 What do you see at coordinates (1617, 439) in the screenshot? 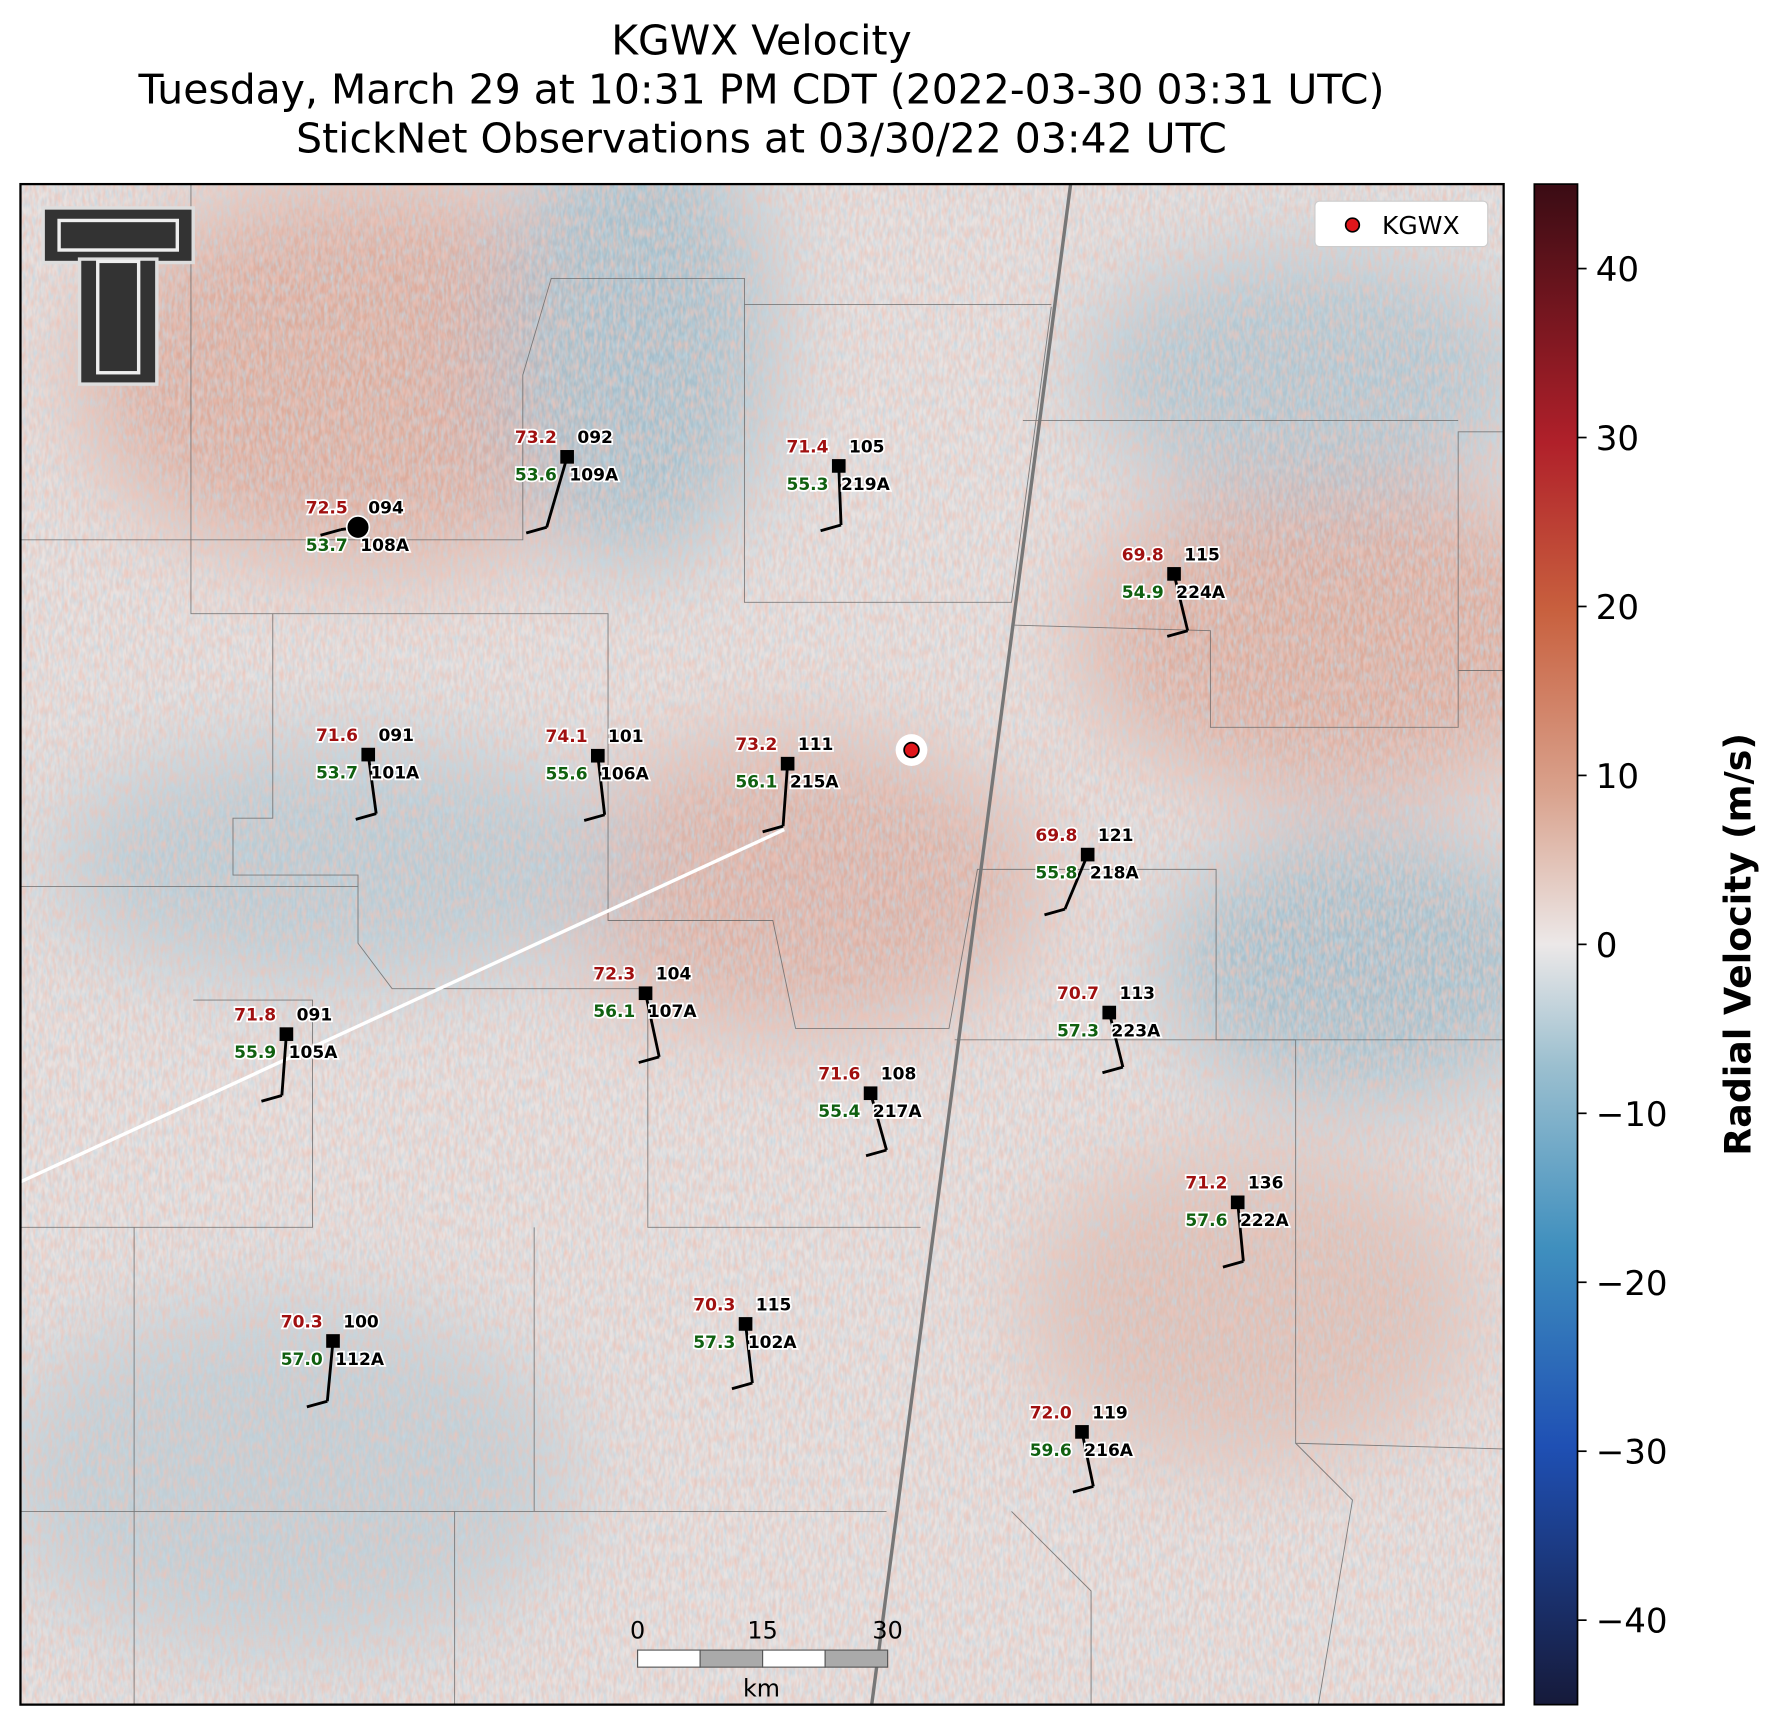
I see `colorbar-tick-label: 30` at bounding box center [1617, 439].